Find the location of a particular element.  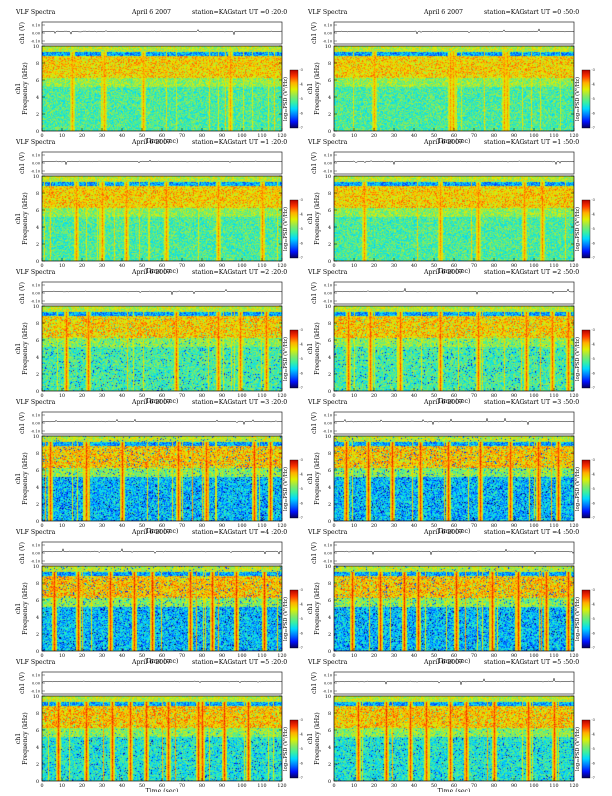

panel-start-ut: start UT =2 :50:0 is located at coordinates (551, 272).